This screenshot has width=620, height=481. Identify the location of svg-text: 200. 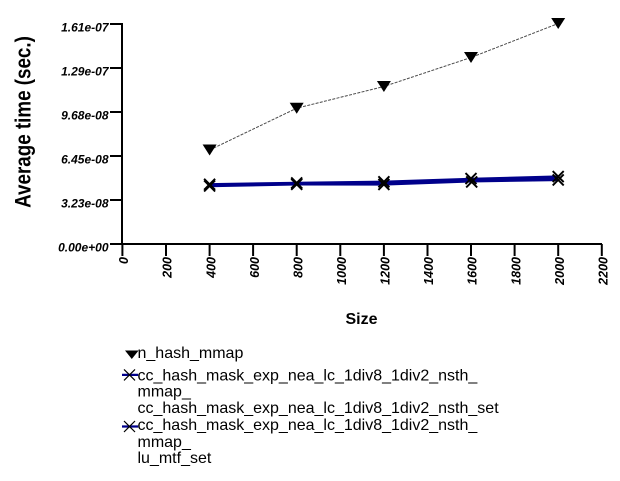
(168, 268).